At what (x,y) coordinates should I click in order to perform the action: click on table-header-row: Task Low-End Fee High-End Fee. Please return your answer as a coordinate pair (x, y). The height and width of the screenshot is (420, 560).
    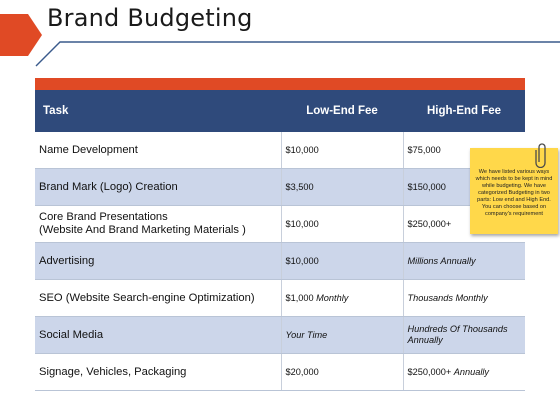
    Looking at the image, I should click on (280, 111).